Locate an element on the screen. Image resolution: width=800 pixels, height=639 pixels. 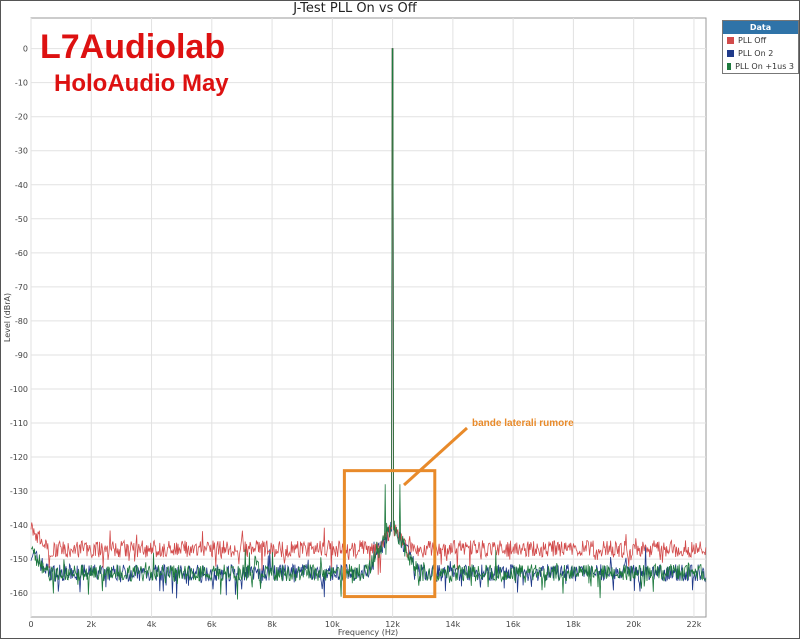
x-tick-label: 2k is located at coordinates (91, 624).